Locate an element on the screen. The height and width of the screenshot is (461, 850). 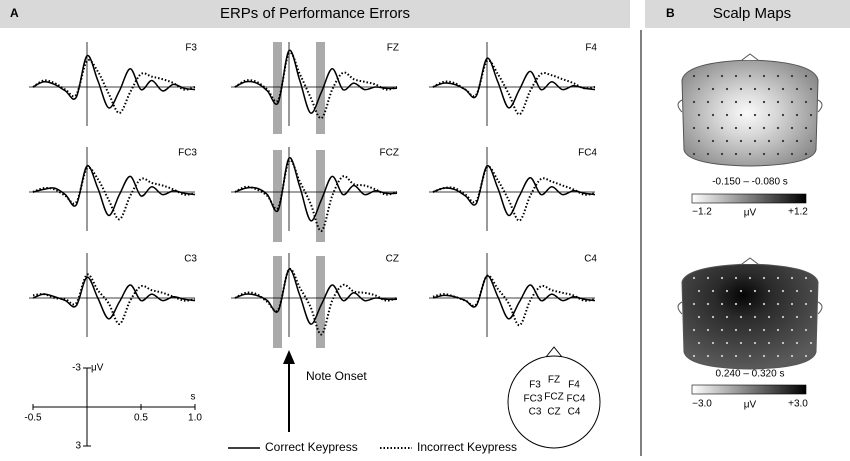
panel-title: ERPs of Performance Errors is located at coordinates (315, 13).